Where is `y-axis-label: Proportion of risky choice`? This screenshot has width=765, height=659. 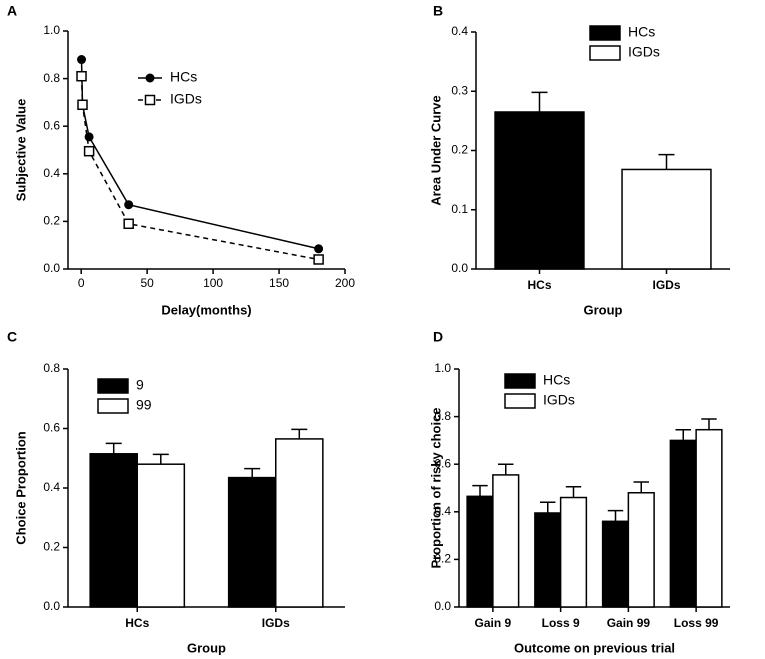 y-axis-label: Proportion of risky choice is located at coordinates (435, 487).